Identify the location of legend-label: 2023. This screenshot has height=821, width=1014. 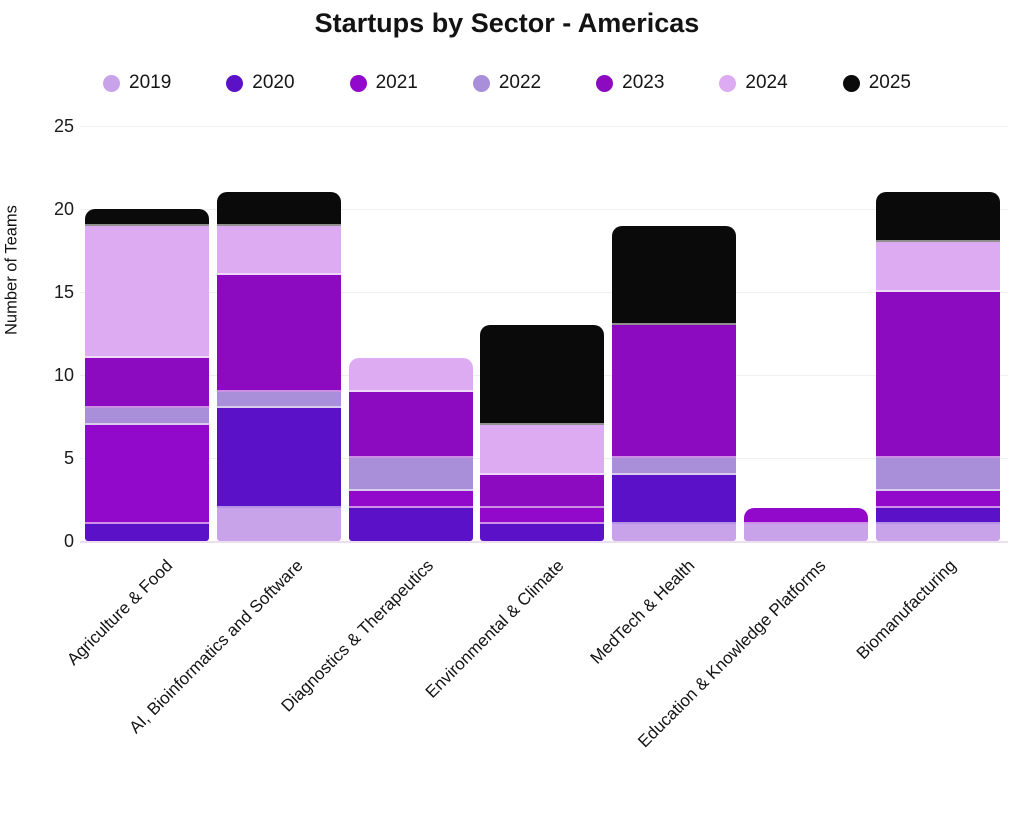
(643, 82).